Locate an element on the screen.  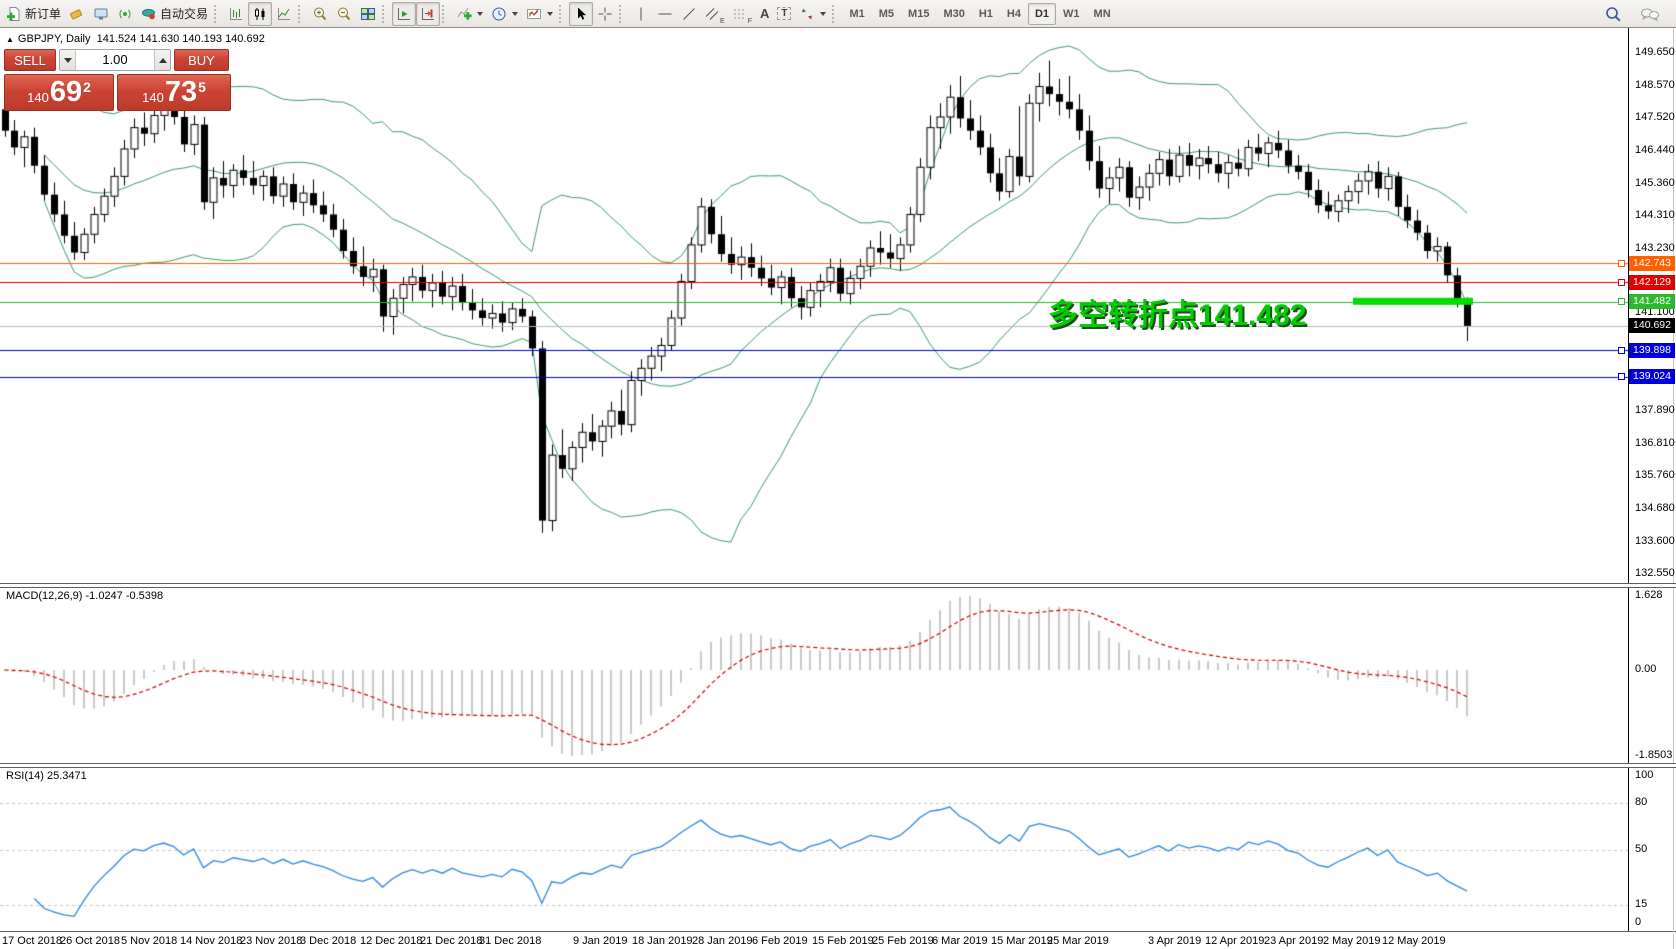
signals-button is located at coordinates (125, 14).